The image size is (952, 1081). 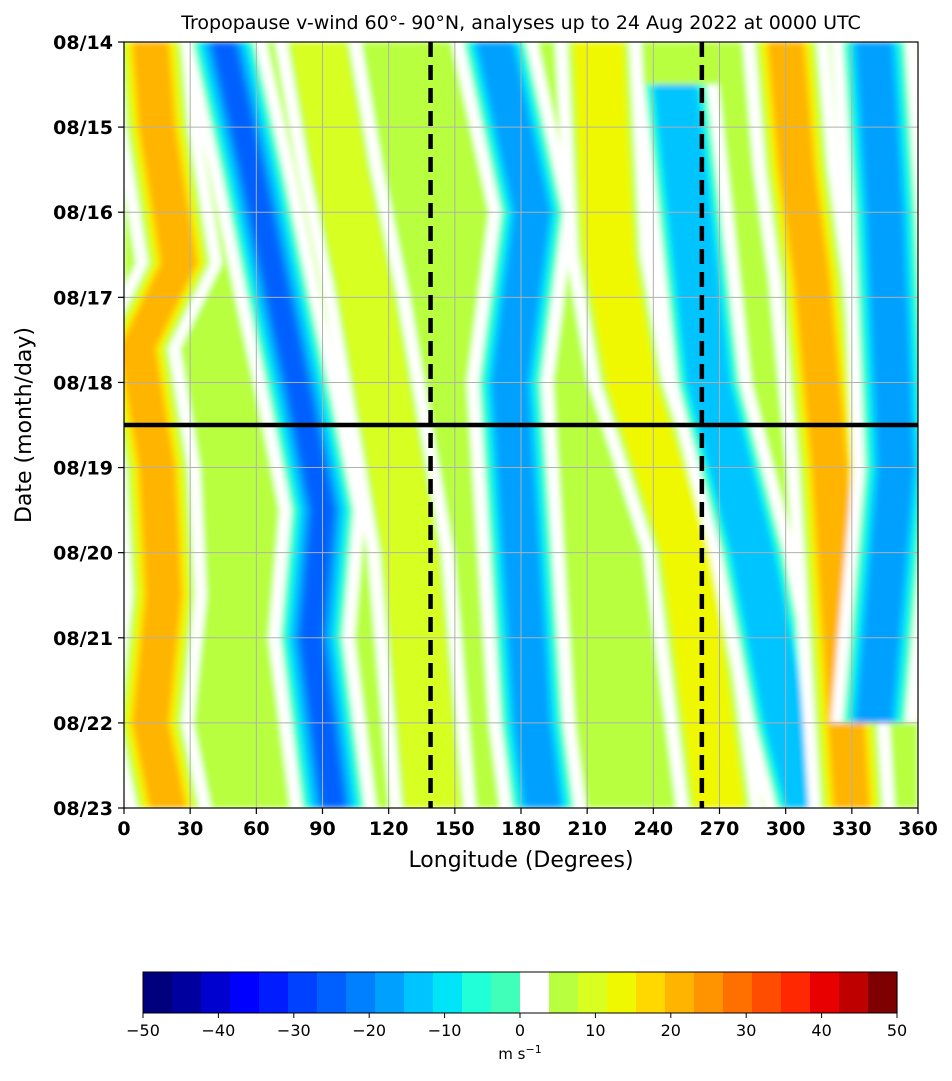 What do you see at coordinates (519, 1053) in the screenshot?
I see `colorbar-unit-label: m s−1` at bounding box center [519, 1053].